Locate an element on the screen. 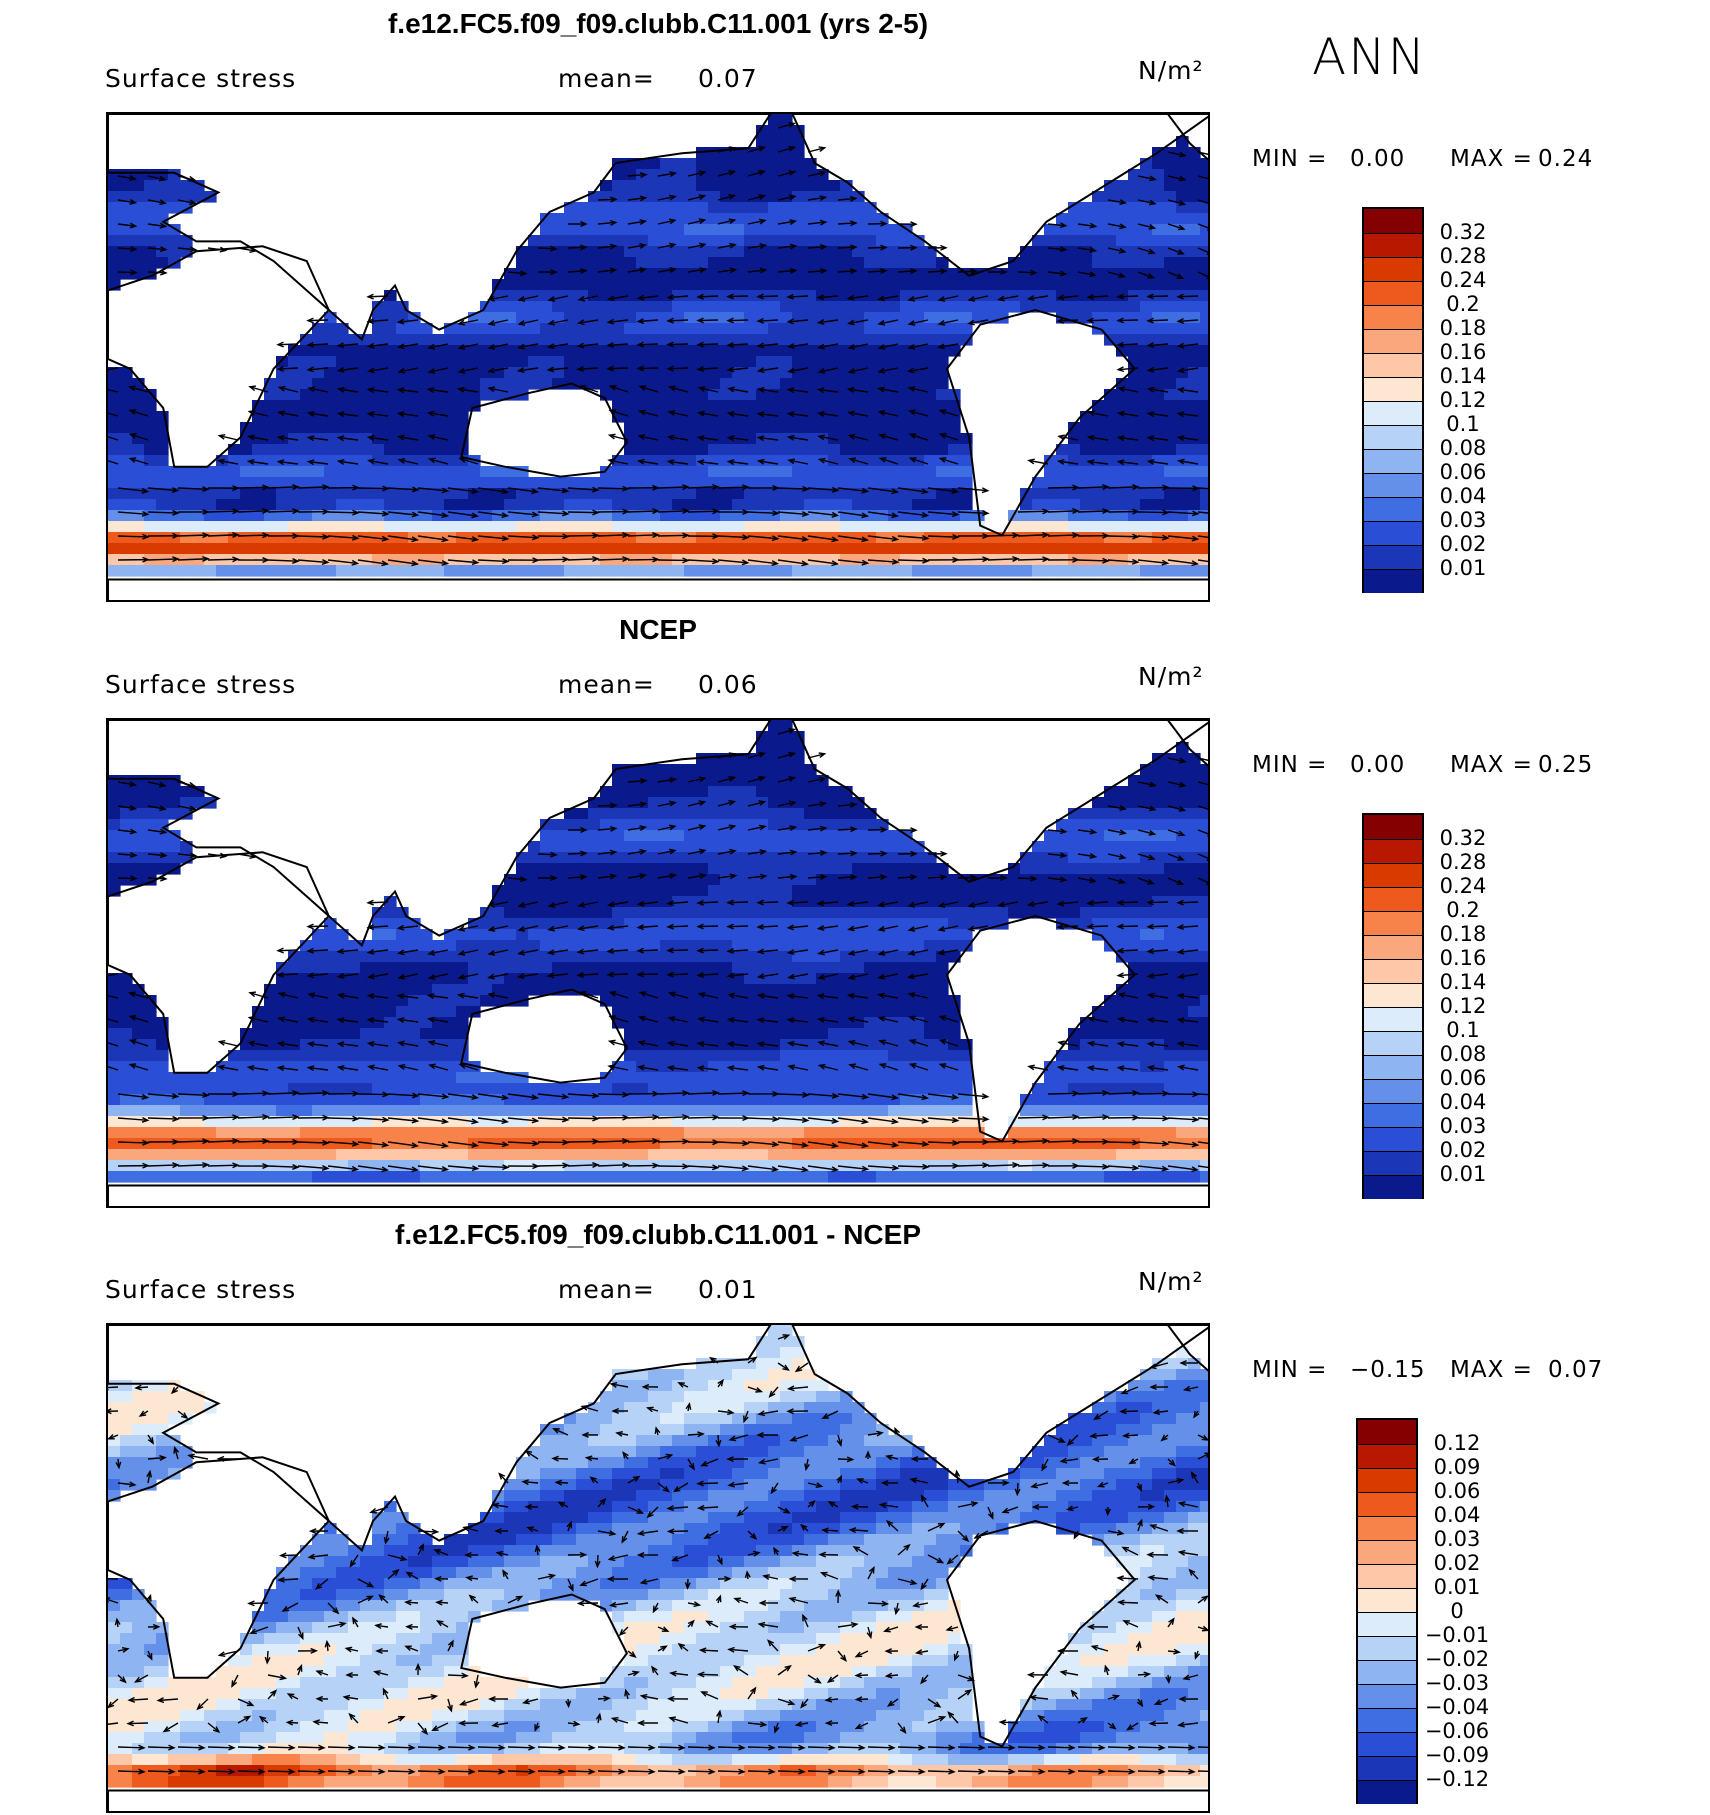 The width and height of the screenshot is (1710, 1815). colorbar-tick-label: −0.09 is located at coordinates (1457, 1755).